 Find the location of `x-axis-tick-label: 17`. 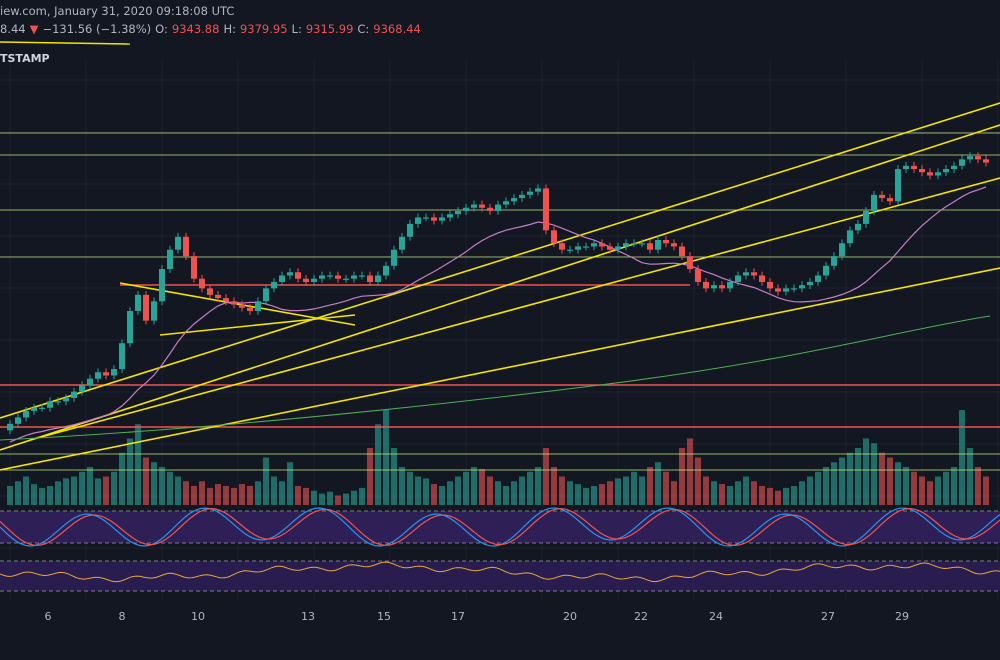

x-axis-tick-label: 17 is located at coordinates (458, 616).